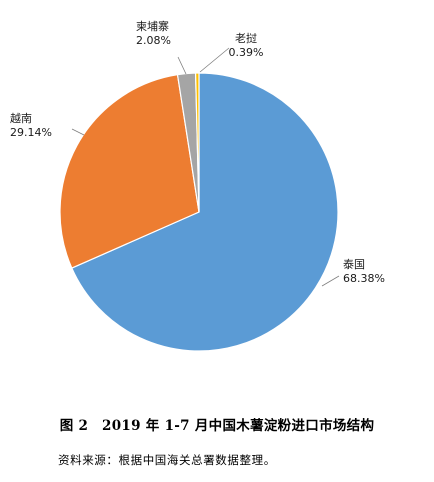  Describe the element at coordinates (31, 132) in the screenshot. I see `slice-value-label-2: 29.14%` at that location.